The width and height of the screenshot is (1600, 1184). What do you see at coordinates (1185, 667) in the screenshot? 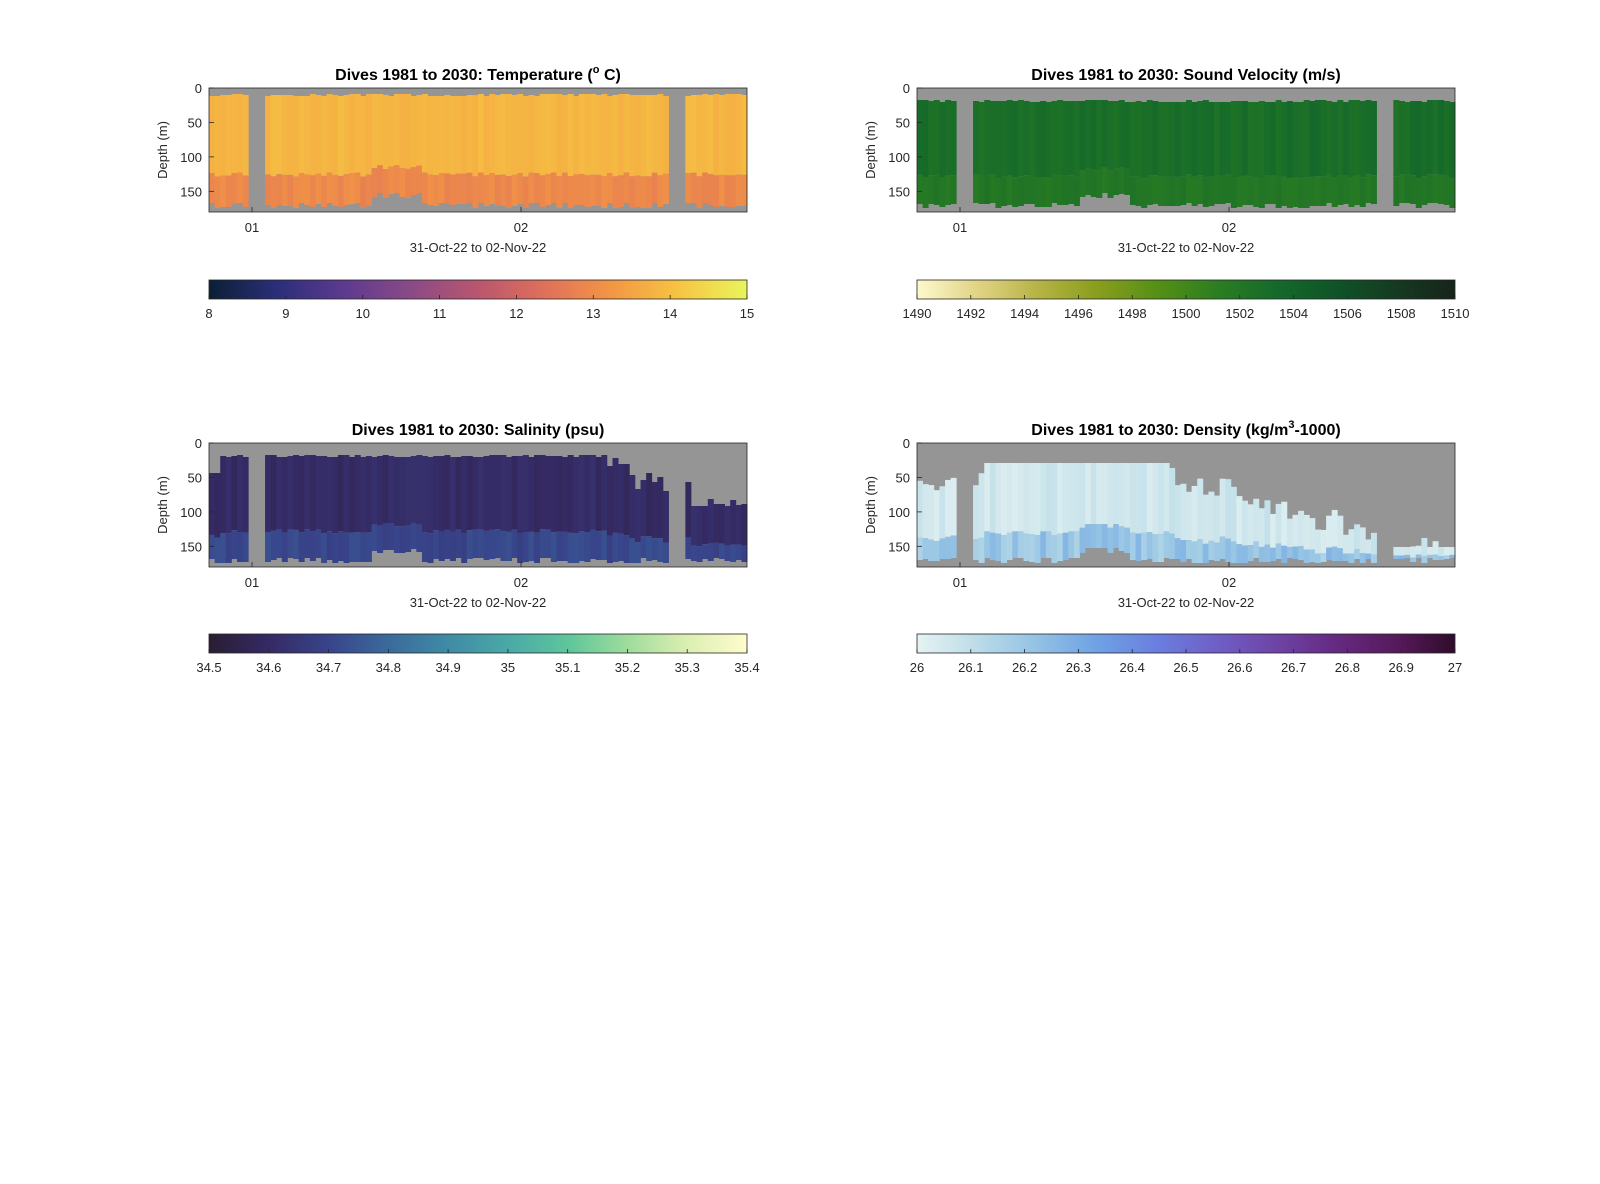
I see `colorbar-tick-label: 26.5` at bounding box center [1185, 667].